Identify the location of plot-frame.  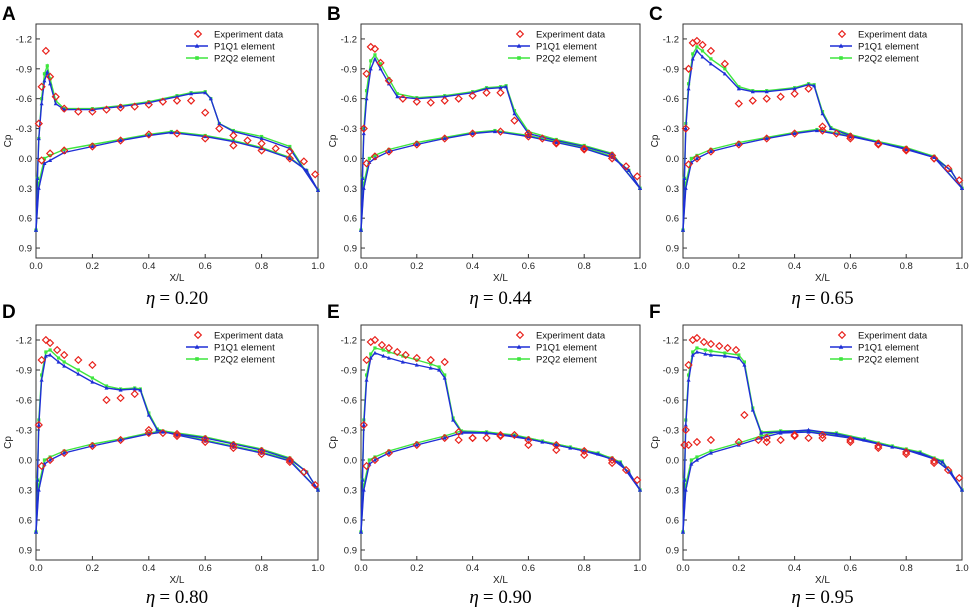
(177, 141).